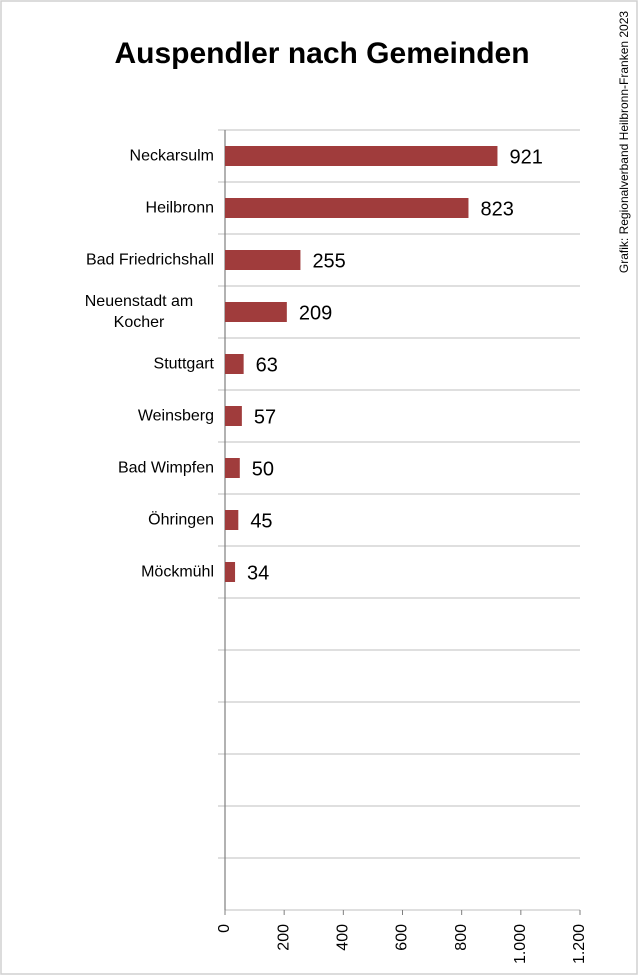 The image size is (638, 975). Describe the element at coordinates (328, 261) in the screenshot. I see `data-label: 255` at that location.